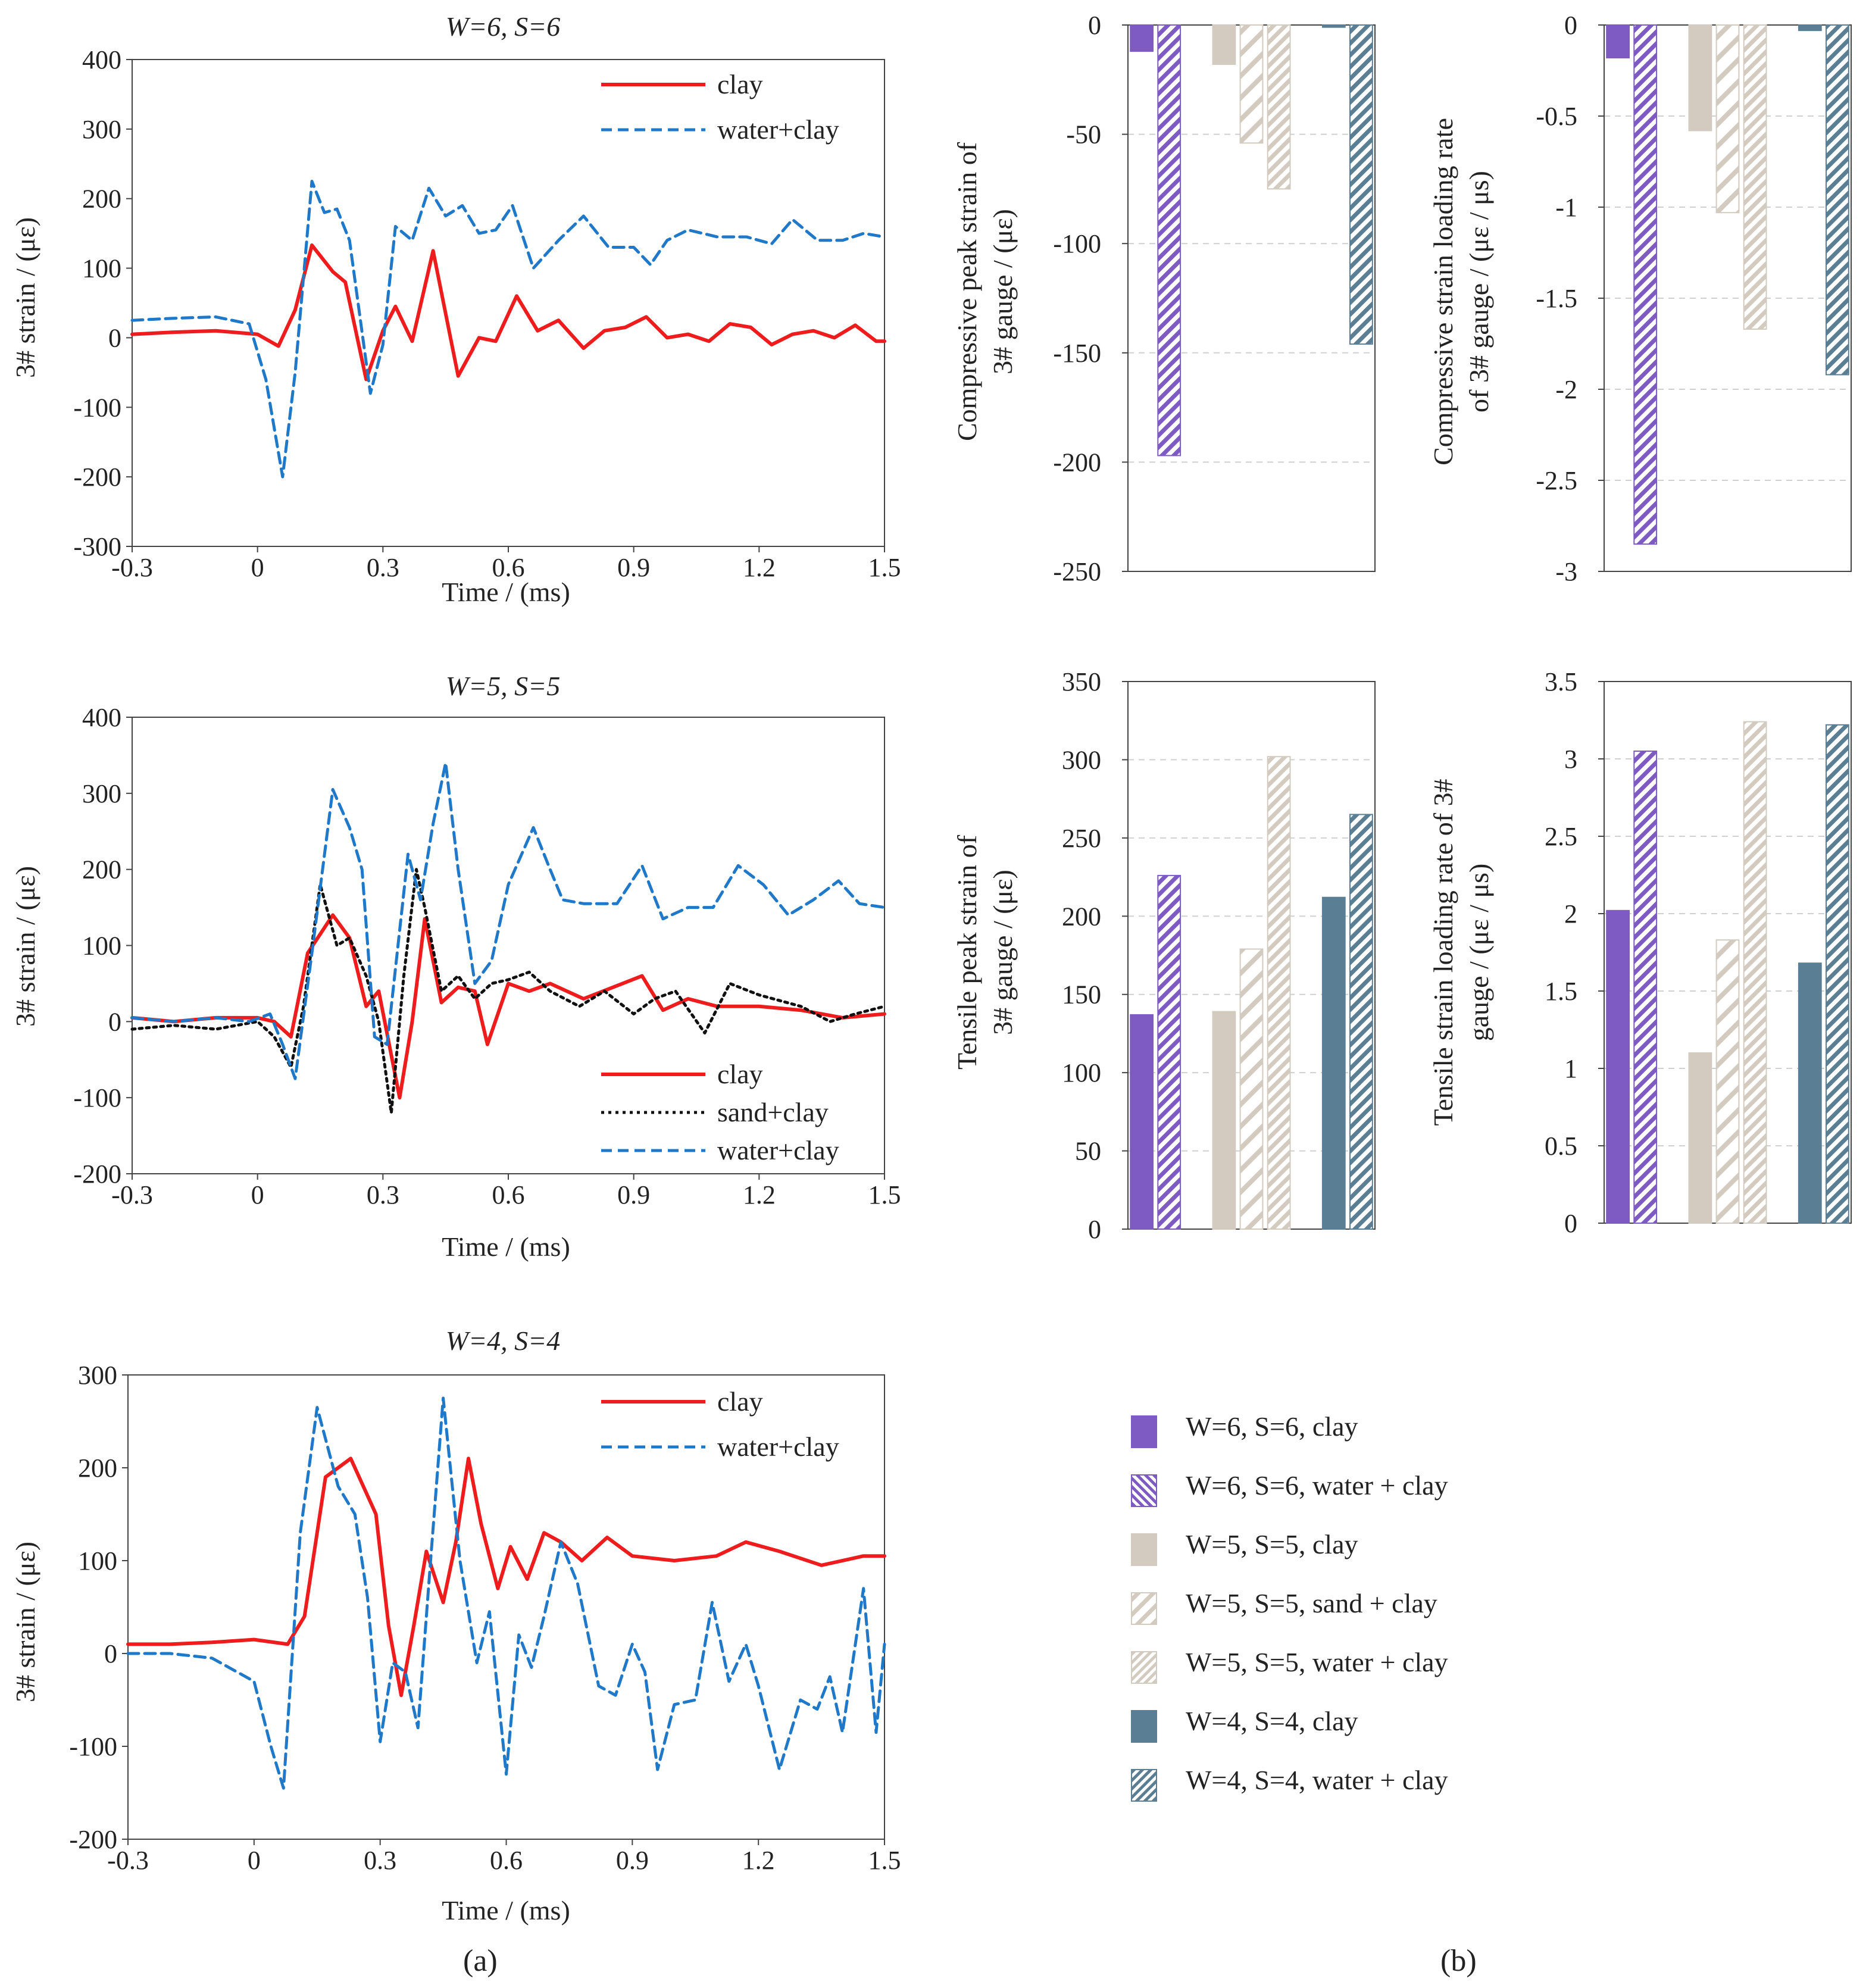 Image resolution: width=1869 pixels, height=1988 pixels. I want to click on y-axis-label-line1: Tensile peak strain of, so click(967, 952).